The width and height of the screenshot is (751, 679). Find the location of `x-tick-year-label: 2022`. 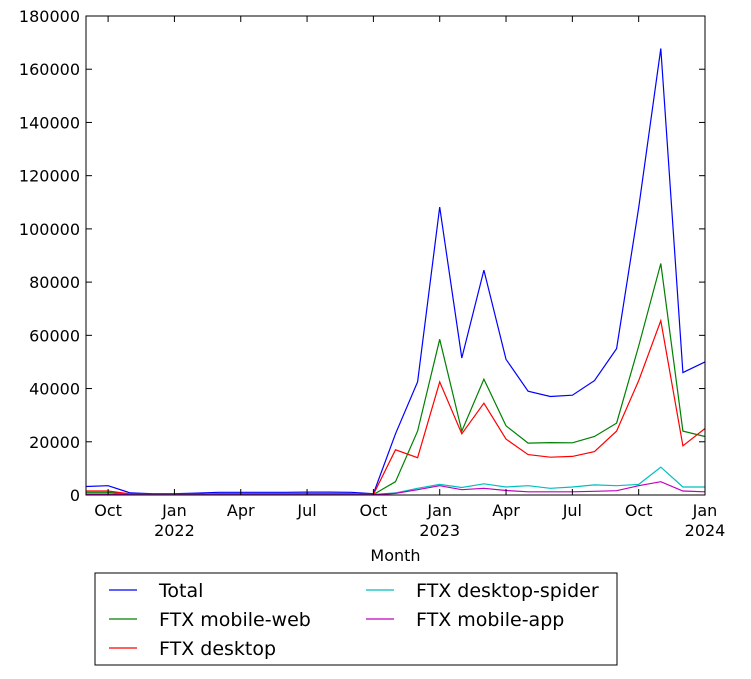

x-tick-year-label: 2022 is located at coordinates (174, 530).